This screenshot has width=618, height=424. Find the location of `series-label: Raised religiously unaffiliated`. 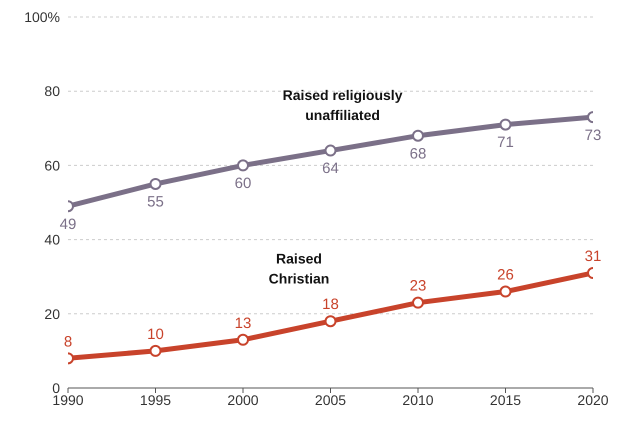

series-label: Raised religiously unaffiliated is located at coordinates (342, 105).